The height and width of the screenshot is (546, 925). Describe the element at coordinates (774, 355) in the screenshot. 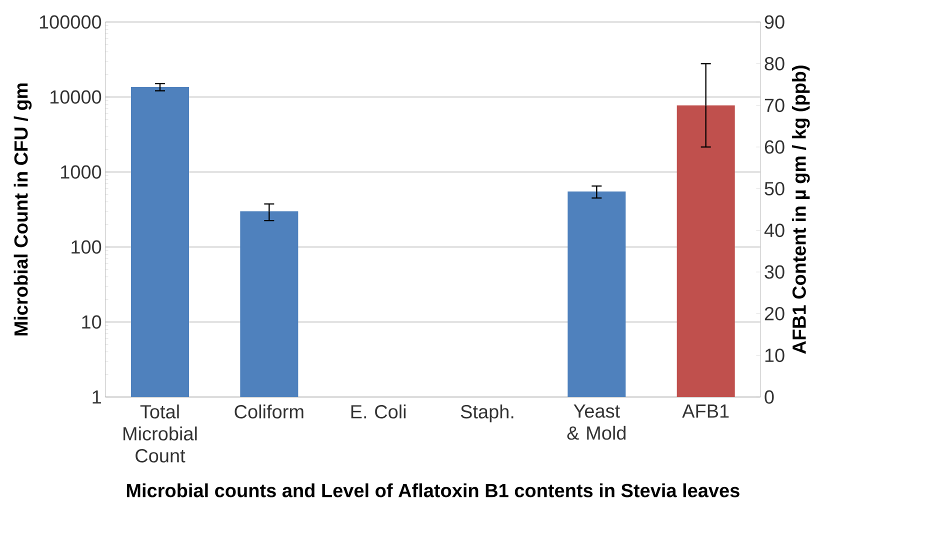

I see `y2-tick-label: 10` at that location.